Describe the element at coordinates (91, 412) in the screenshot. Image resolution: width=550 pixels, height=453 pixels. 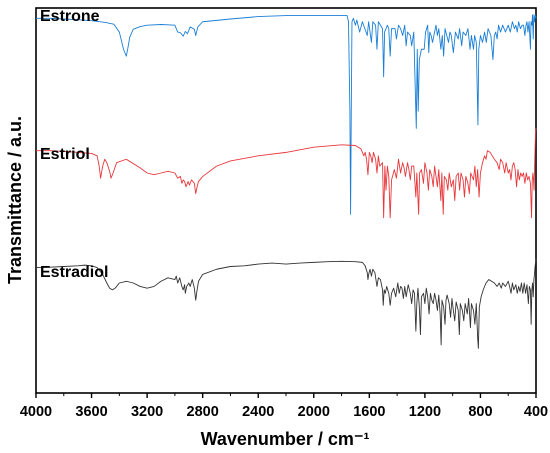
I see `x-tick-label: 3600` at that location.